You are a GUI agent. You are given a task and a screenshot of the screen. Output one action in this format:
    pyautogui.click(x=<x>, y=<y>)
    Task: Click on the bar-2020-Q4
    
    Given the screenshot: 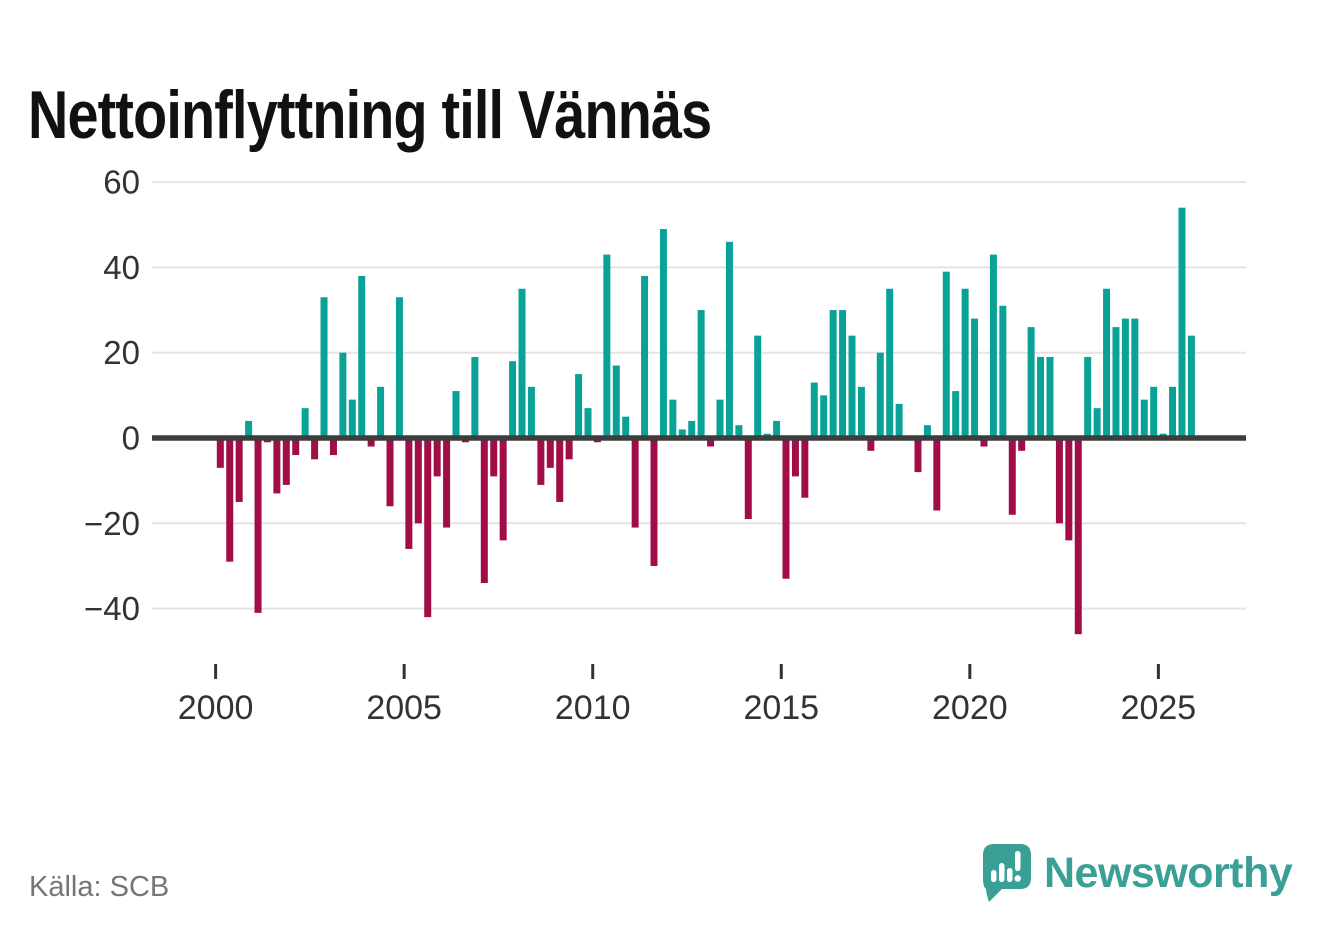 What is the action you would take?
    pyautogui.click(x=1003, y=371)
    